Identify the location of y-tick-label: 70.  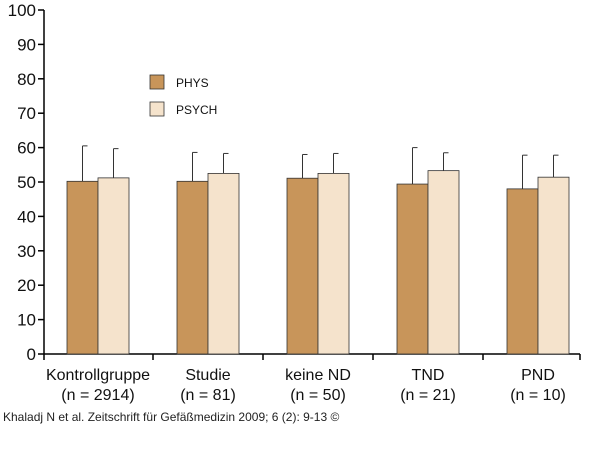
(26, 113).